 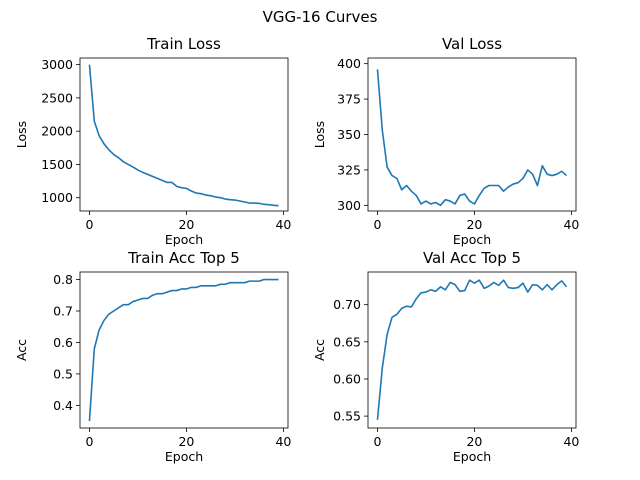 I want to click on y-tick-label: 0.7, so click(x=63, y=311).